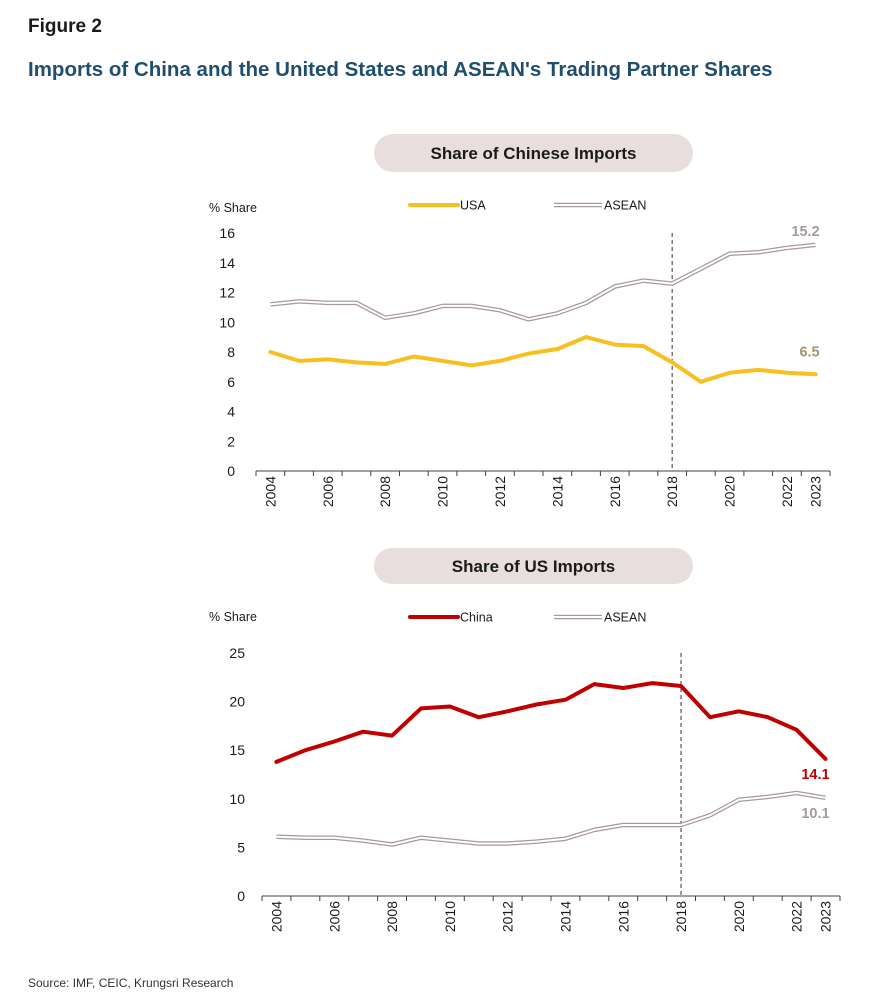  What do you see at coordinates (543, 359) in the screenshot?
I see `series-line-usa` at bounding box center [543, 359].